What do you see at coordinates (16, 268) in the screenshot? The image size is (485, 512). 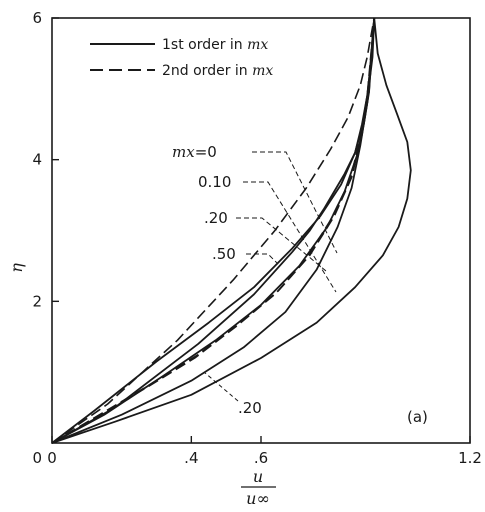 I see `y-axis-label: η` at bounding box center [16, 268].